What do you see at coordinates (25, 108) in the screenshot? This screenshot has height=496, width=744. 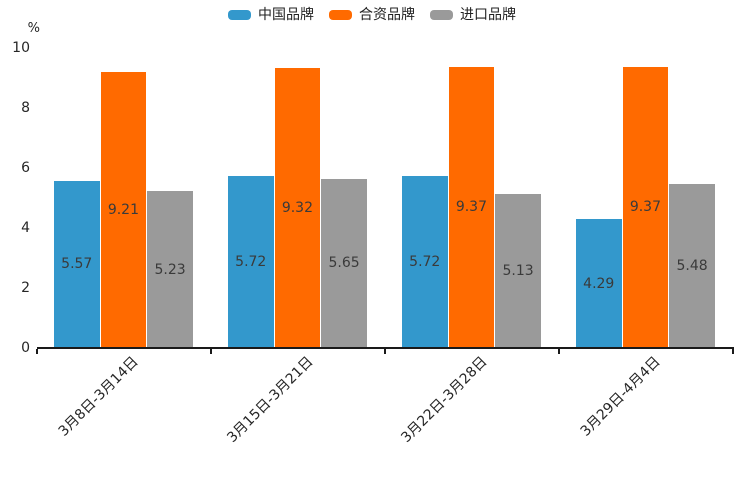 I see `y-tick-label: 8` at bounding box center [25, 108].